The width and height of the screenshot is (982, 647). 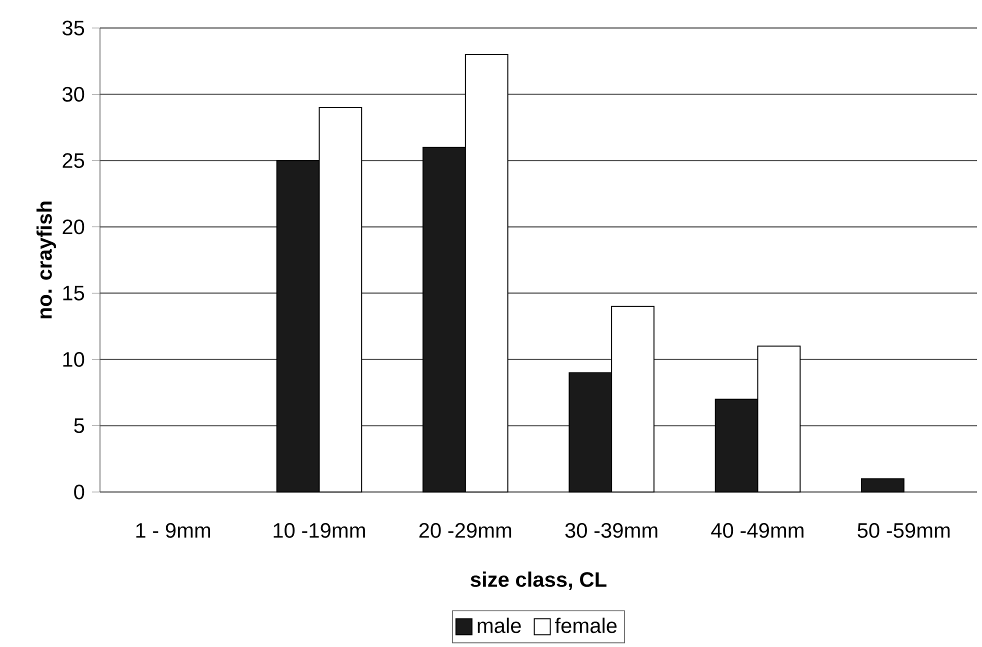 What do you see at coordinates (538, 581) in the screenshot?
I see `x-axis-title: size class, CL` at bounding box center [538, 581].